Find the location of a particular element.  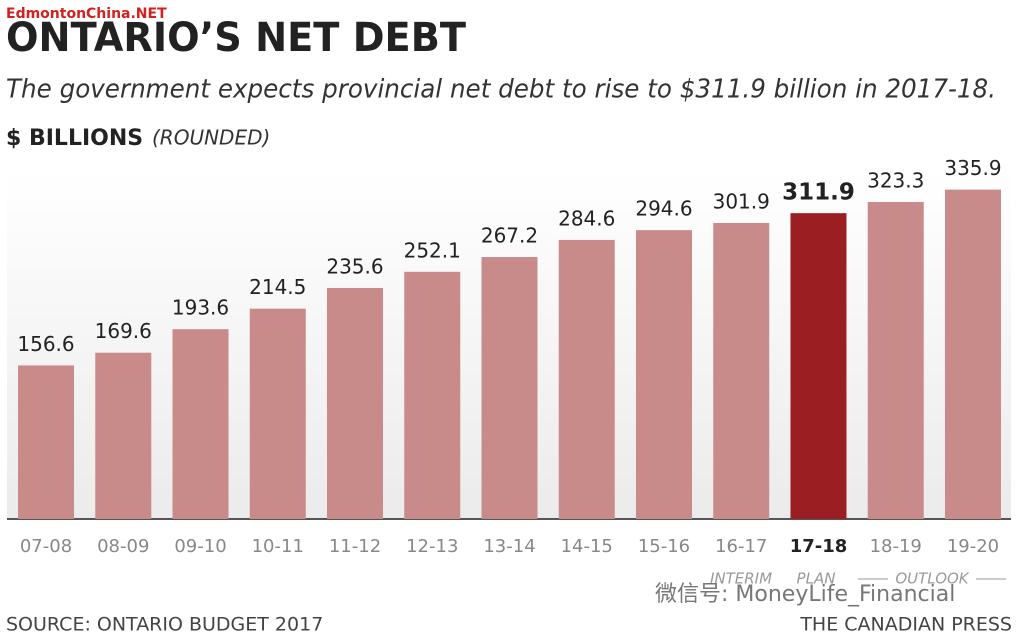

x-tick-label: 10-11 is located at coordinates (278, 546).